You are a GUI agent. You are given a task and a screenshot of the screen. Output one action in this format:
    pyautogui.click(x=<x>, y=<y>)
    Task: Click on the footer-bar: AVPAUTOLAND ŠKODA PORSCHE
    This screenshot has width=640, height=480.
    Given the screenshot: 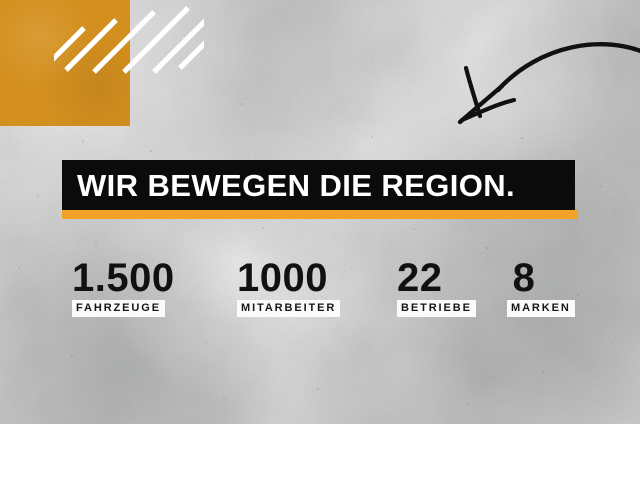 What is the action you would take?
    pyautogui.click(x=320, y=452)
    